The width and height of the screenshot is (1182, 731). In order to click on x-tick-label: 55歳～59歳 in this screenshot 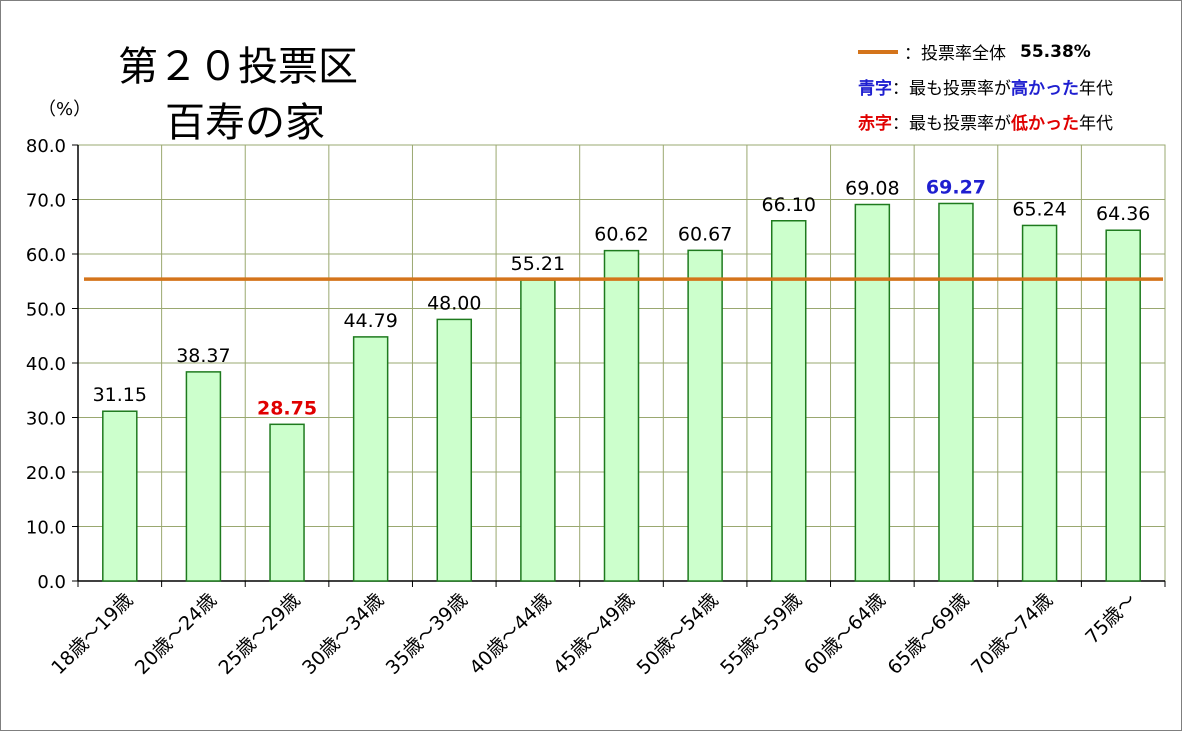, I will do `click(761, 634)`.